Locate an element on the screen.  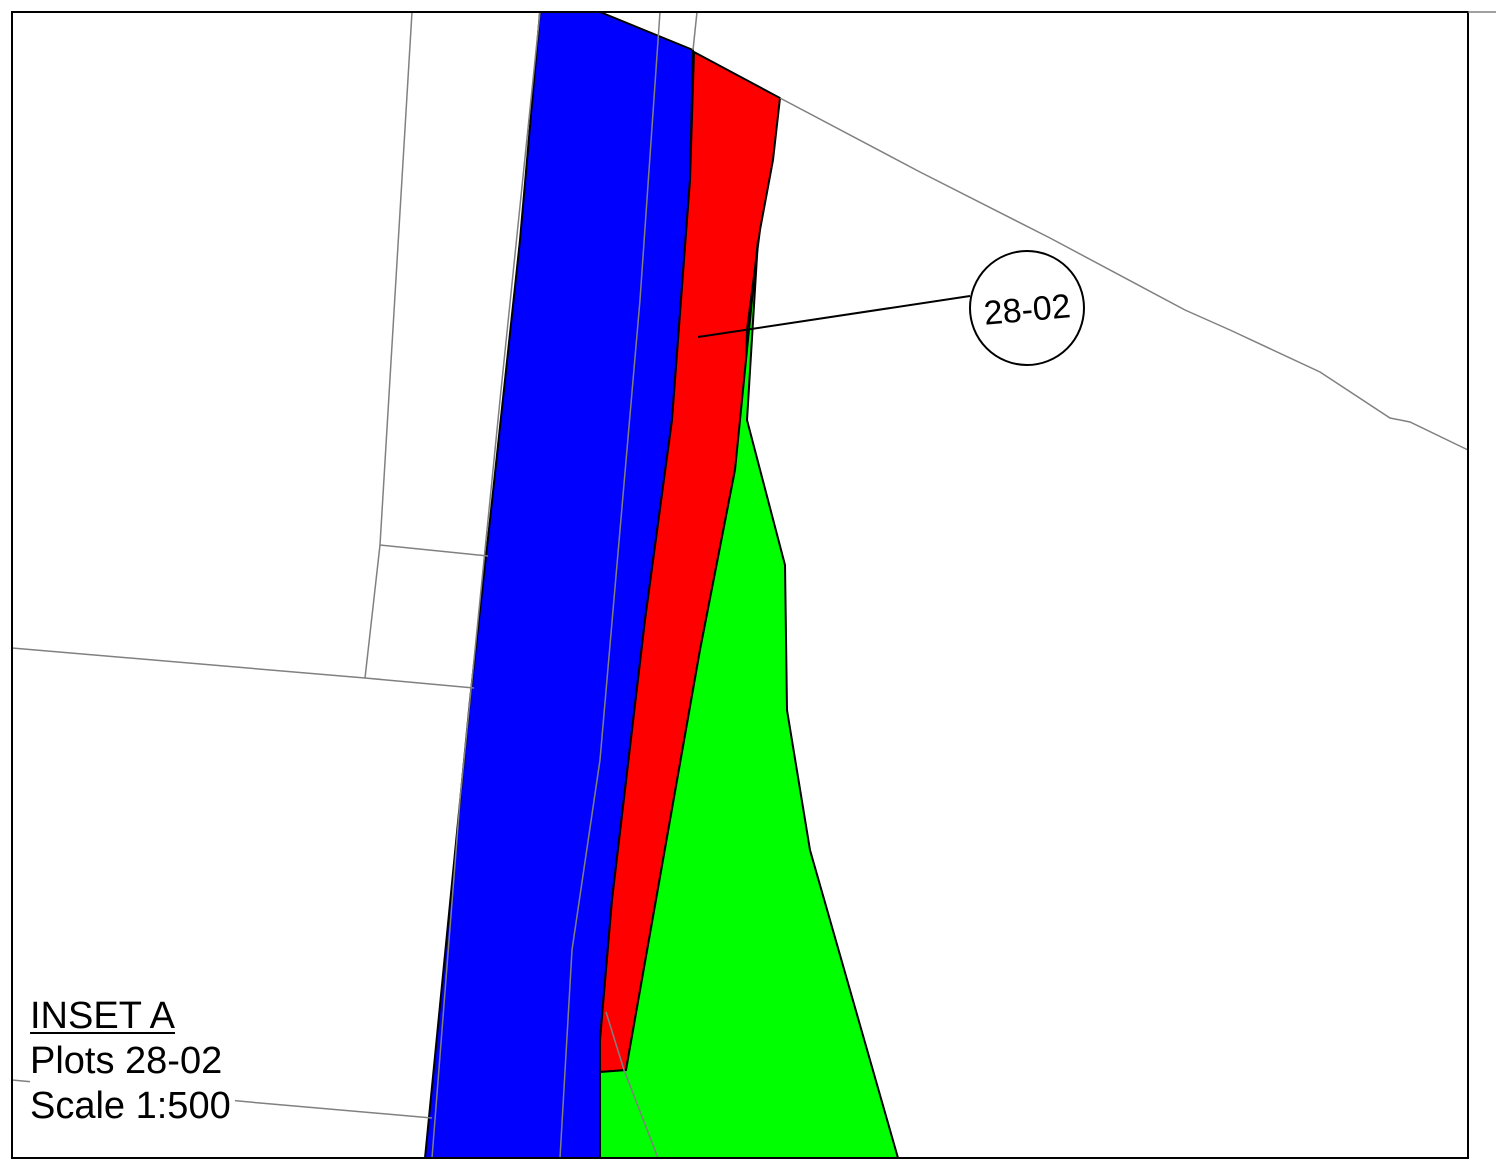
callout-circle is located at coordinates (1027, 308).